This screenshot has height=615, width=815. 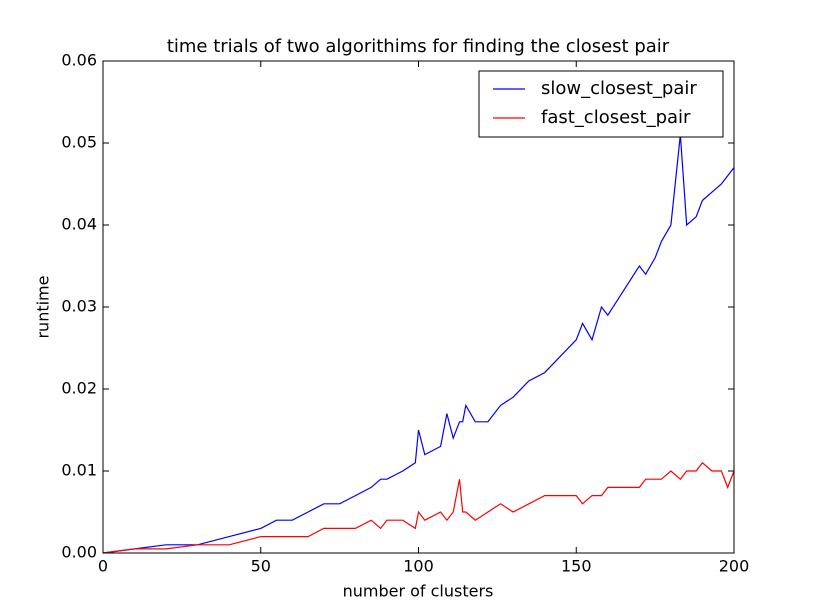 What do you see at coordinates (103, 566) in the screenshot?
I see `x-tick-label: 0` at bounding box center [103, 566].